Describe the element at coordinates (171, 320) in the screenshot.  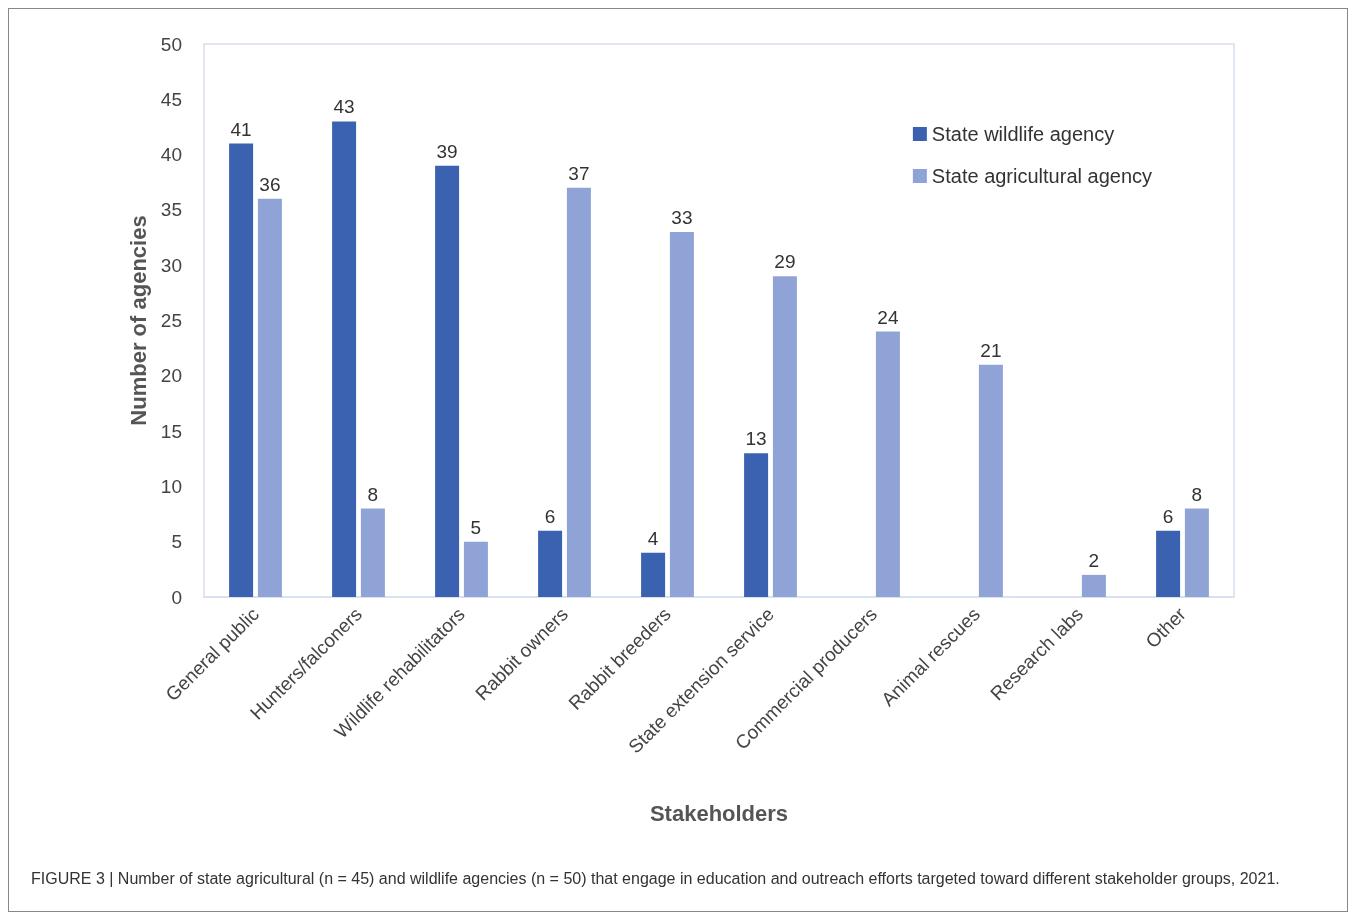
I see `y-tick-label: 25` at that location.